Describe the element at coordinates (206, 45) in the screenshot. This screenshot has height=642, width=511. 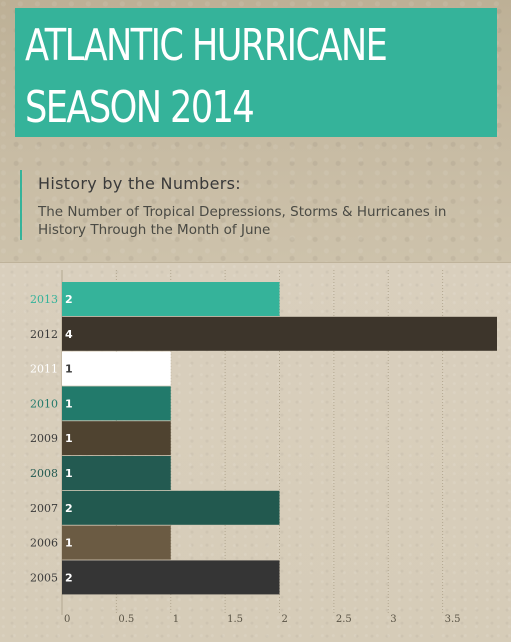
I see `page-title-line-1: ATLANTIC HURRICANE` at that location.